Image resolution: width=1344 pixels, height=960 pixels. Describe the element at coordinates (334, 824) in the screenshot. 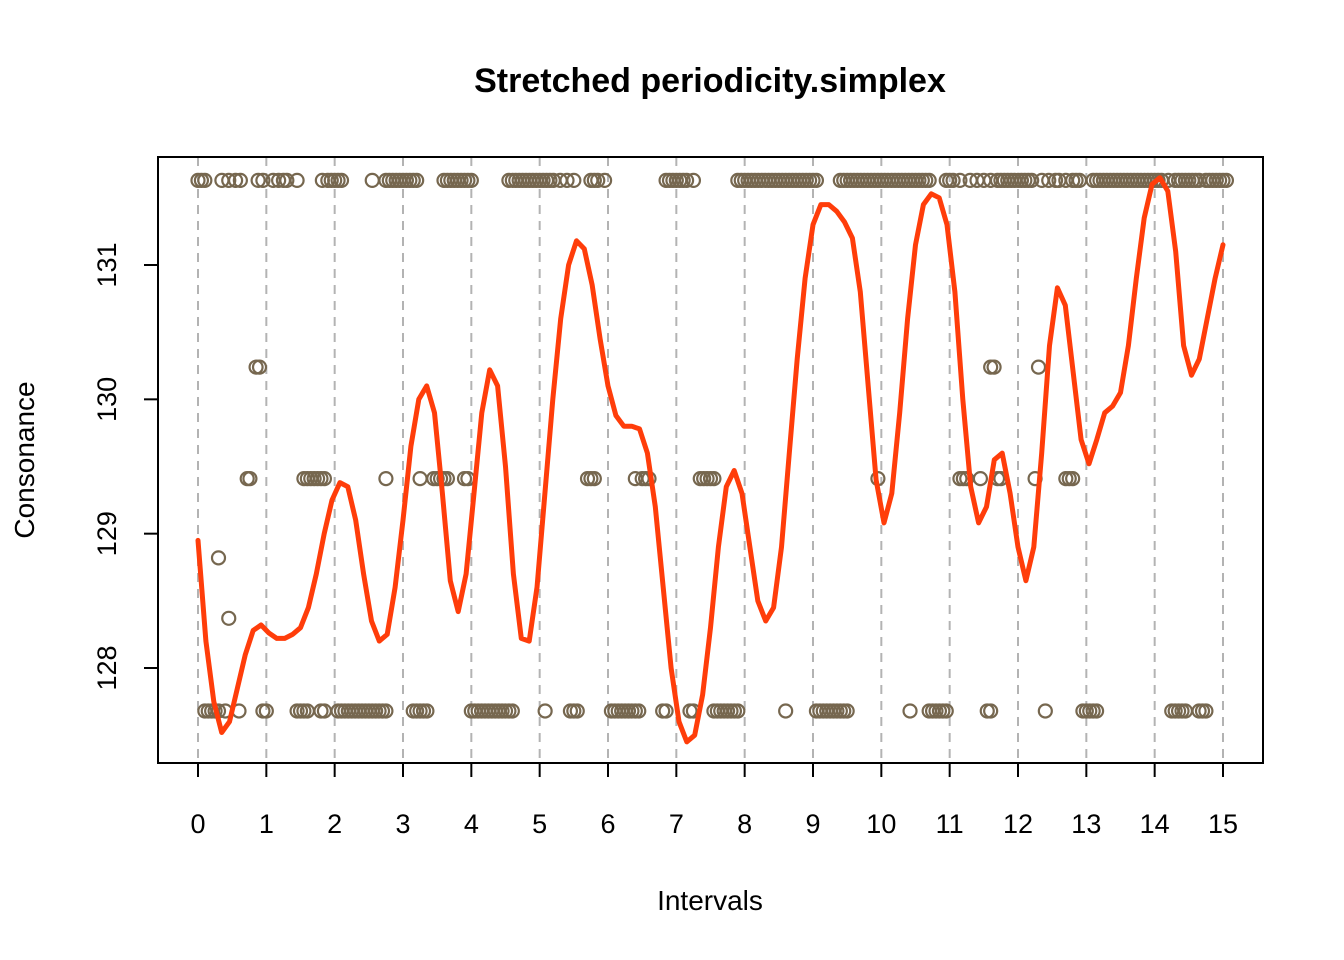

I see `x-tick-label-2: 2` at that location.